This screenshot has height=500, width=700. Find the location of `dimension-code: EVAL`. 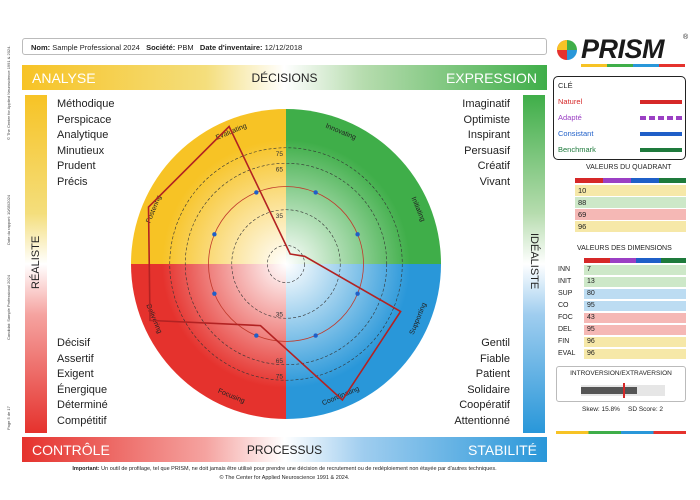

dimension-code: EVAL is located at coordinates (567, 353).